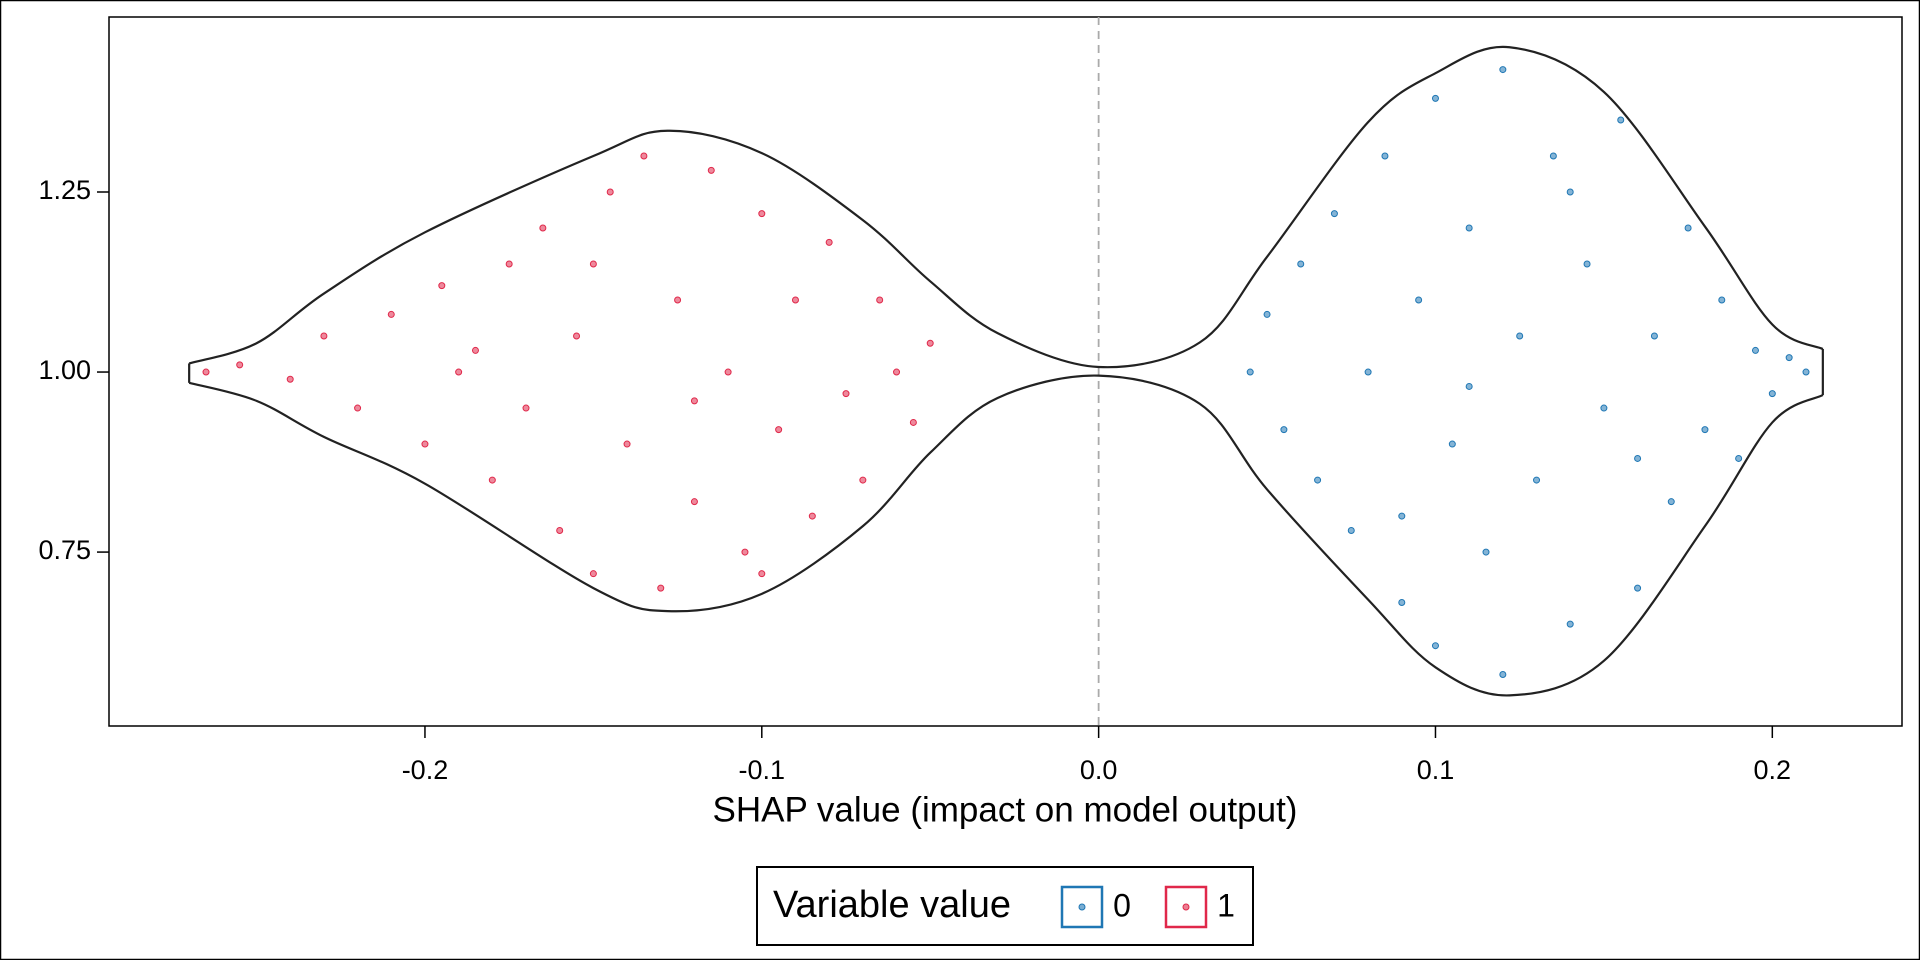  Describe the element at coordinates (1773, 770) in the screenshot. I see `x-tick-label: 0.2` at that location.